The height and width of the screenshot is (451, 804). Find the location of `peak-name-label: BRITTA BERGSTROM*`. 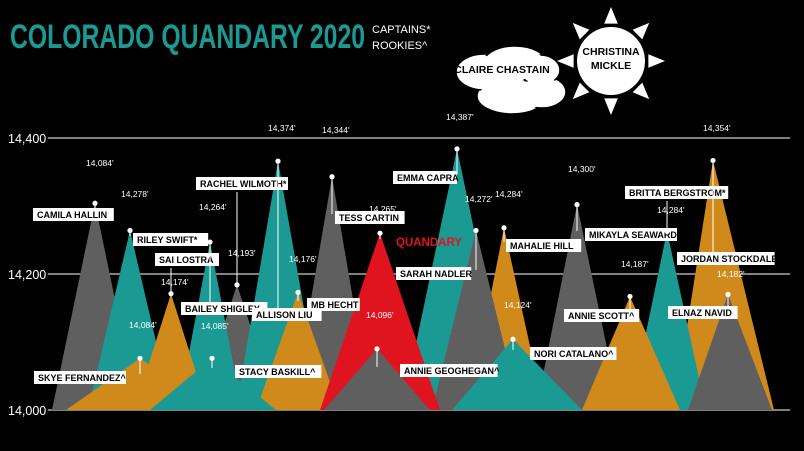

peak-name-label: BRITTA BERGSTROM* is located at coordinates (677, 193).